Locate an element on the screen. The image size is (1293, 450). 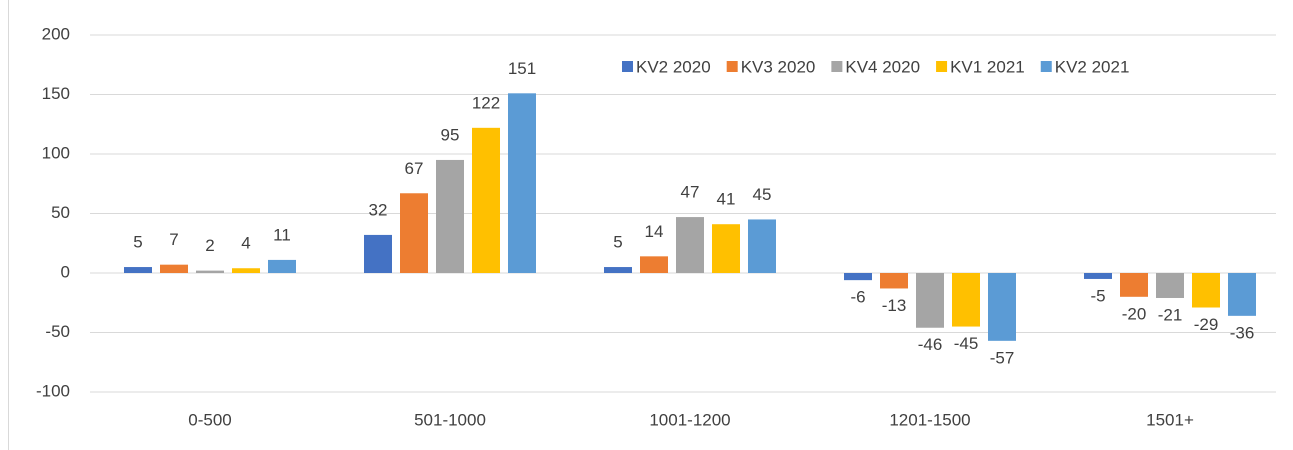
legend-label: KV1 2021 is located at coordinates (987, 66).